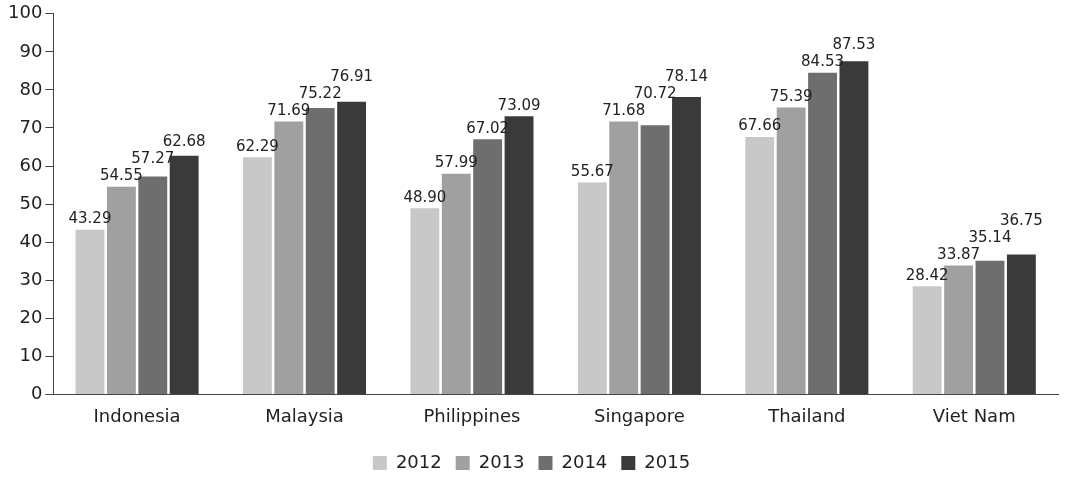  What do you see at coordinates (639, 415) in the screenshot?
I see `x-tick-label: Singapore` at bounding box center [639, 415].